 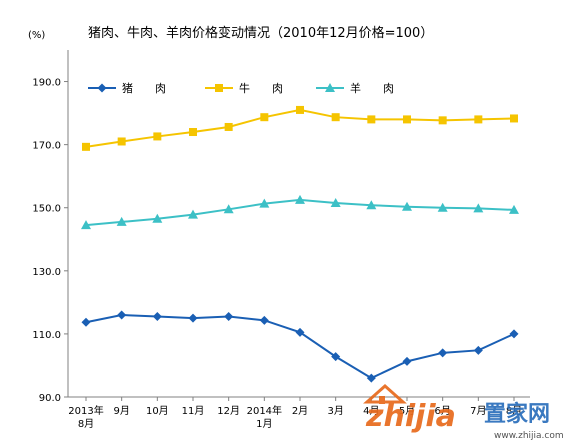 I want to click on x-tick-label: 6月, so click(x=442, y=411).